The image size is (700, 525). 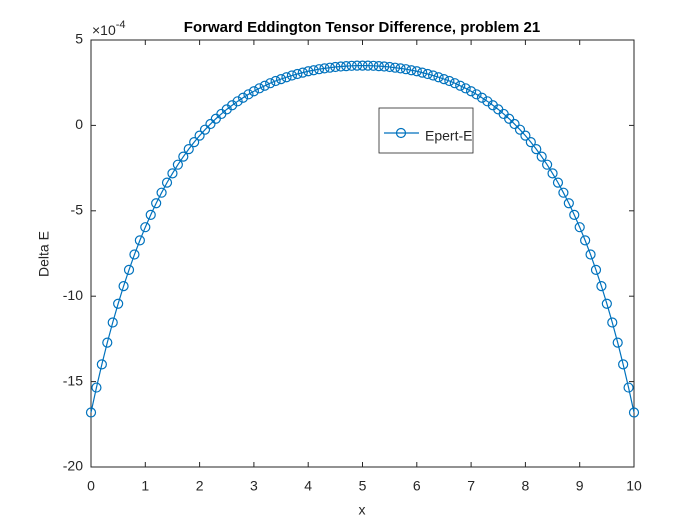 What do you see at coordinates (526, 486) in the screenshot?
I see `x-tick-label: 8` at bounding box center [526, 486].